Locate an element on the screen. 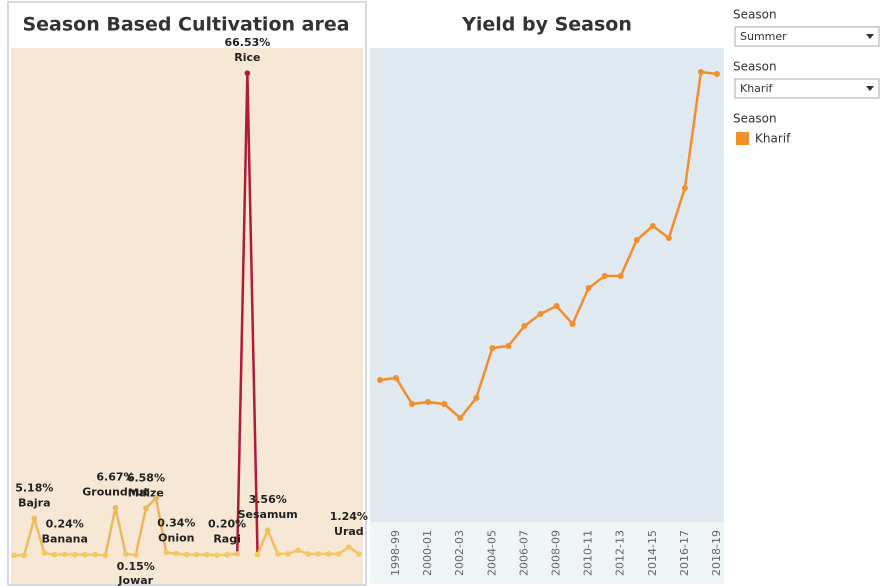  x-tick-label: 2006-07 is located at coordinates (523, 553).